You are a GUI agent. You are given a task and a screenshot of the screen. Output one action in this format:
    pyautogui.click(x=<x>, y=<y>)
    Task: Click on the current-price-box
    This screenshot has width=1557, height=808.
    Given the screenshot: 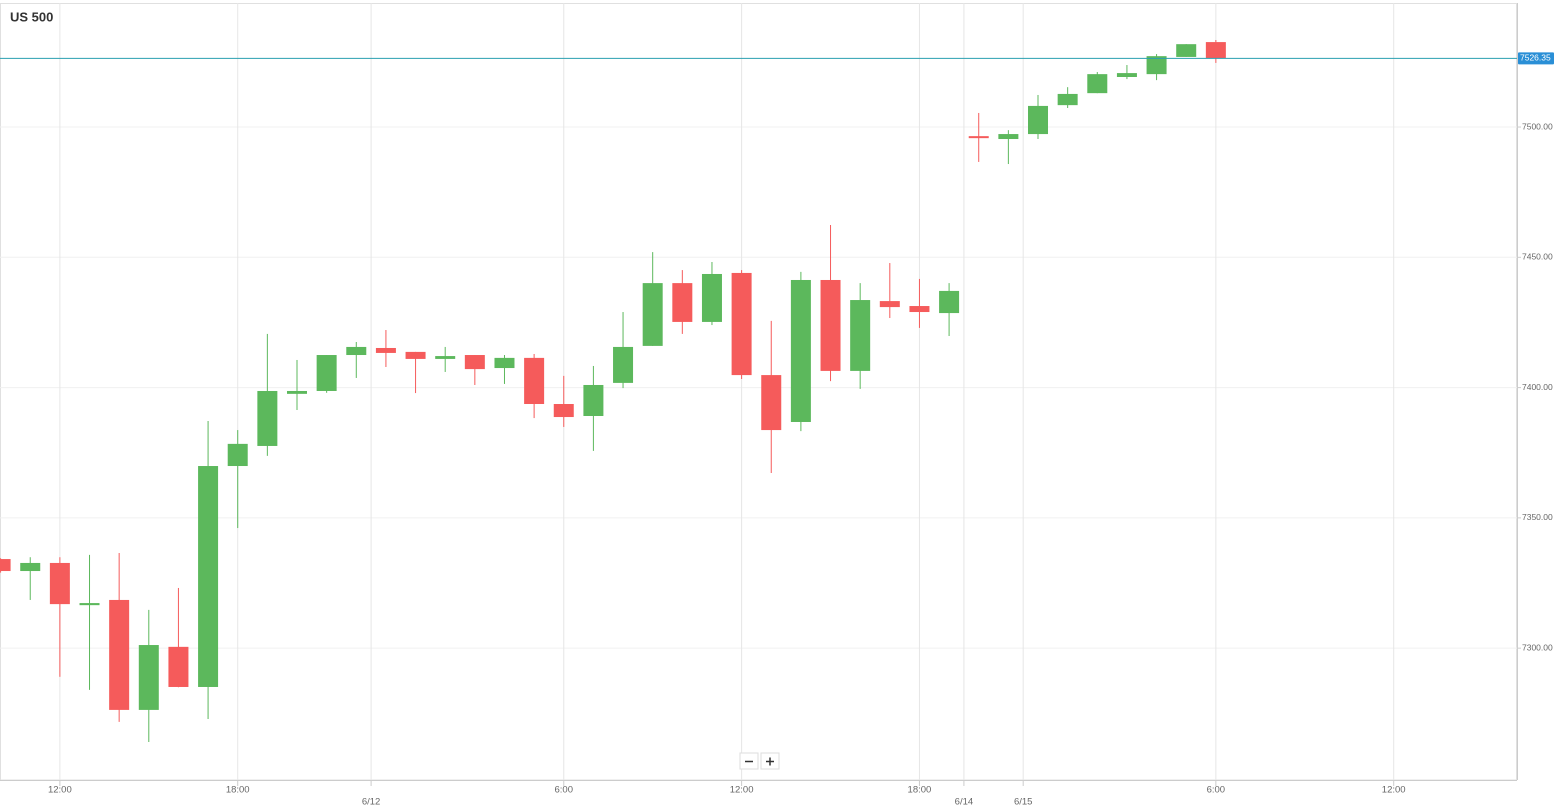 What is the action you would take?
    pyautogui.click(x=1536, y=58)
    